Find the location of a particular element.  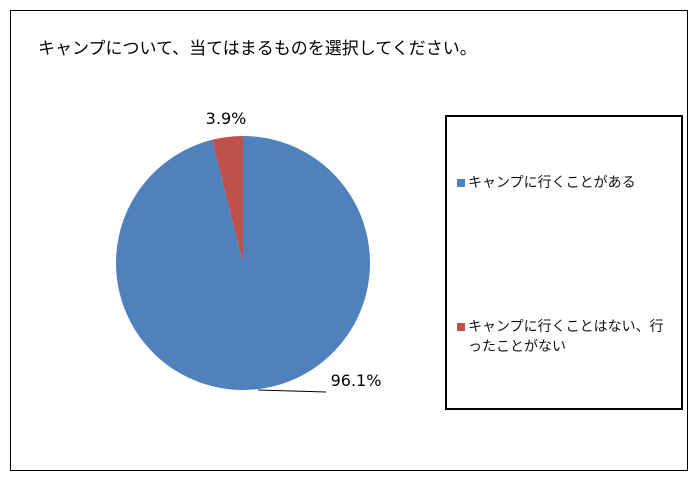

legend-item: キャンプに行くことはない、行ったことがない is located at coordinates (567, 337).